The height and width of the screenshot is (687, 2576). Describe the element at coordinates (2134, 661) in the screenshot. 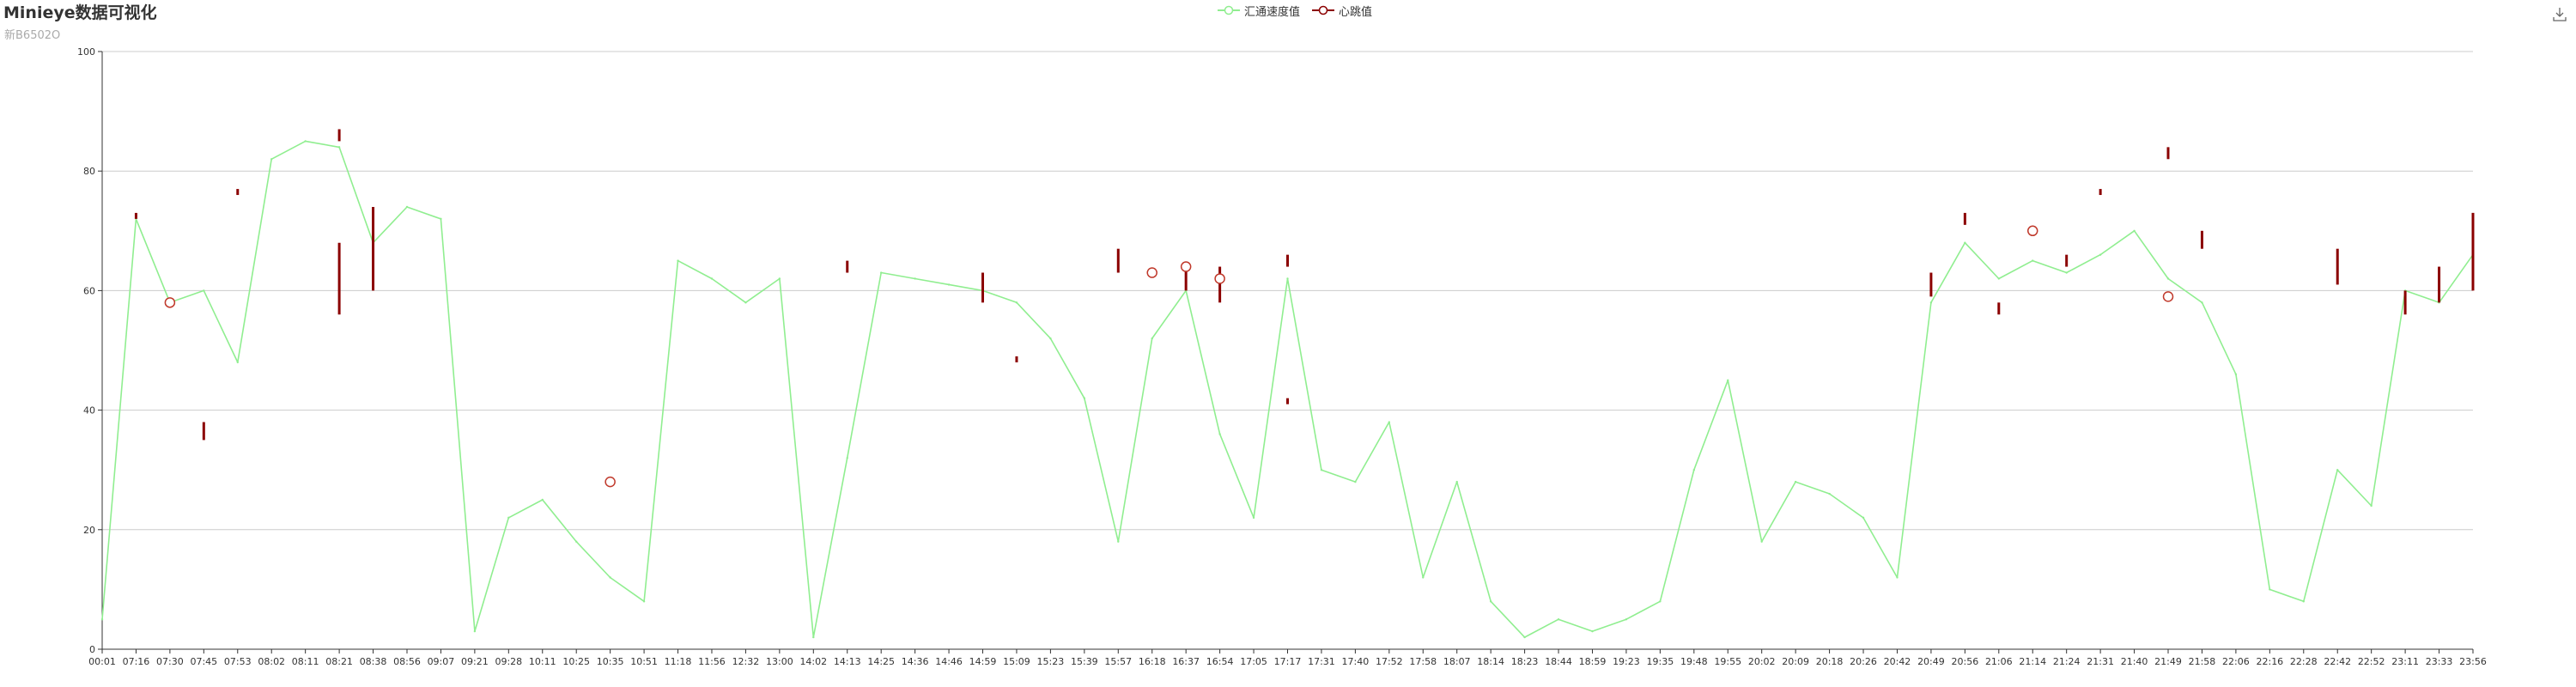

I see `x-tick-label: 21:40` at that location.